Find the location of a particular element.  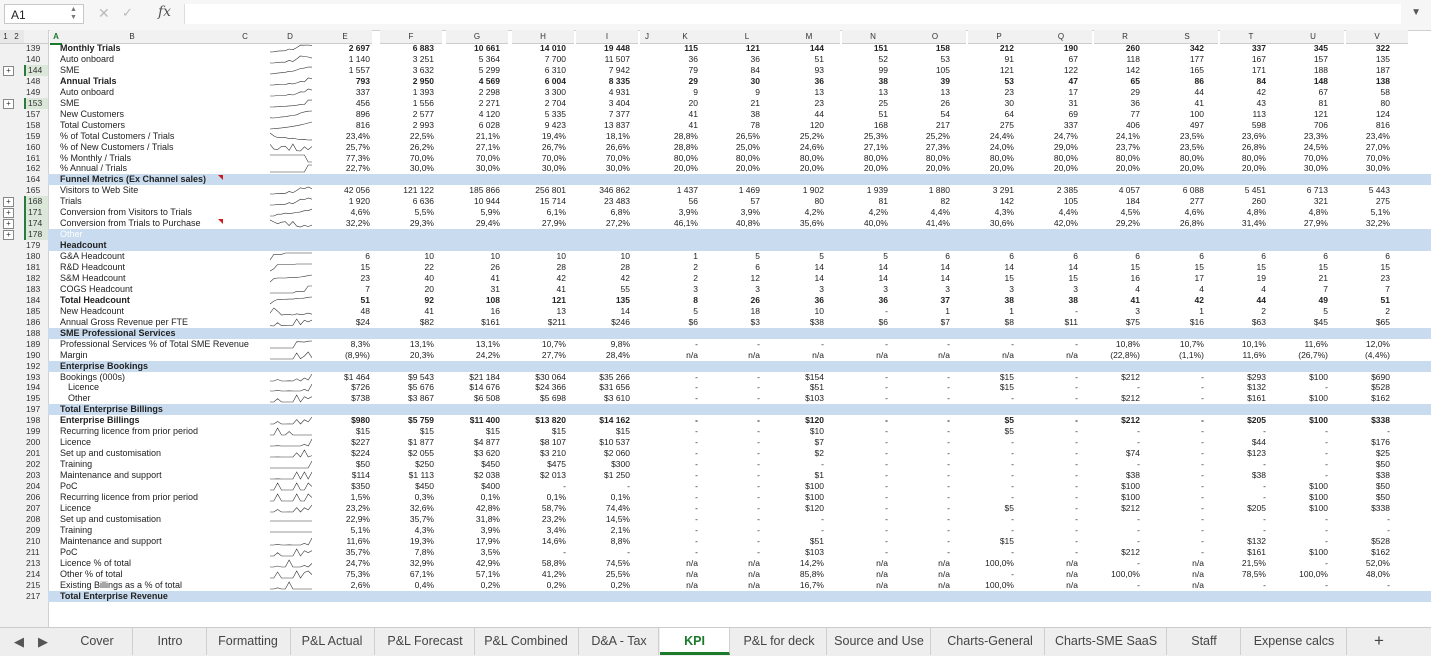

cell-value: $38 is located at coordinates (816, 321).